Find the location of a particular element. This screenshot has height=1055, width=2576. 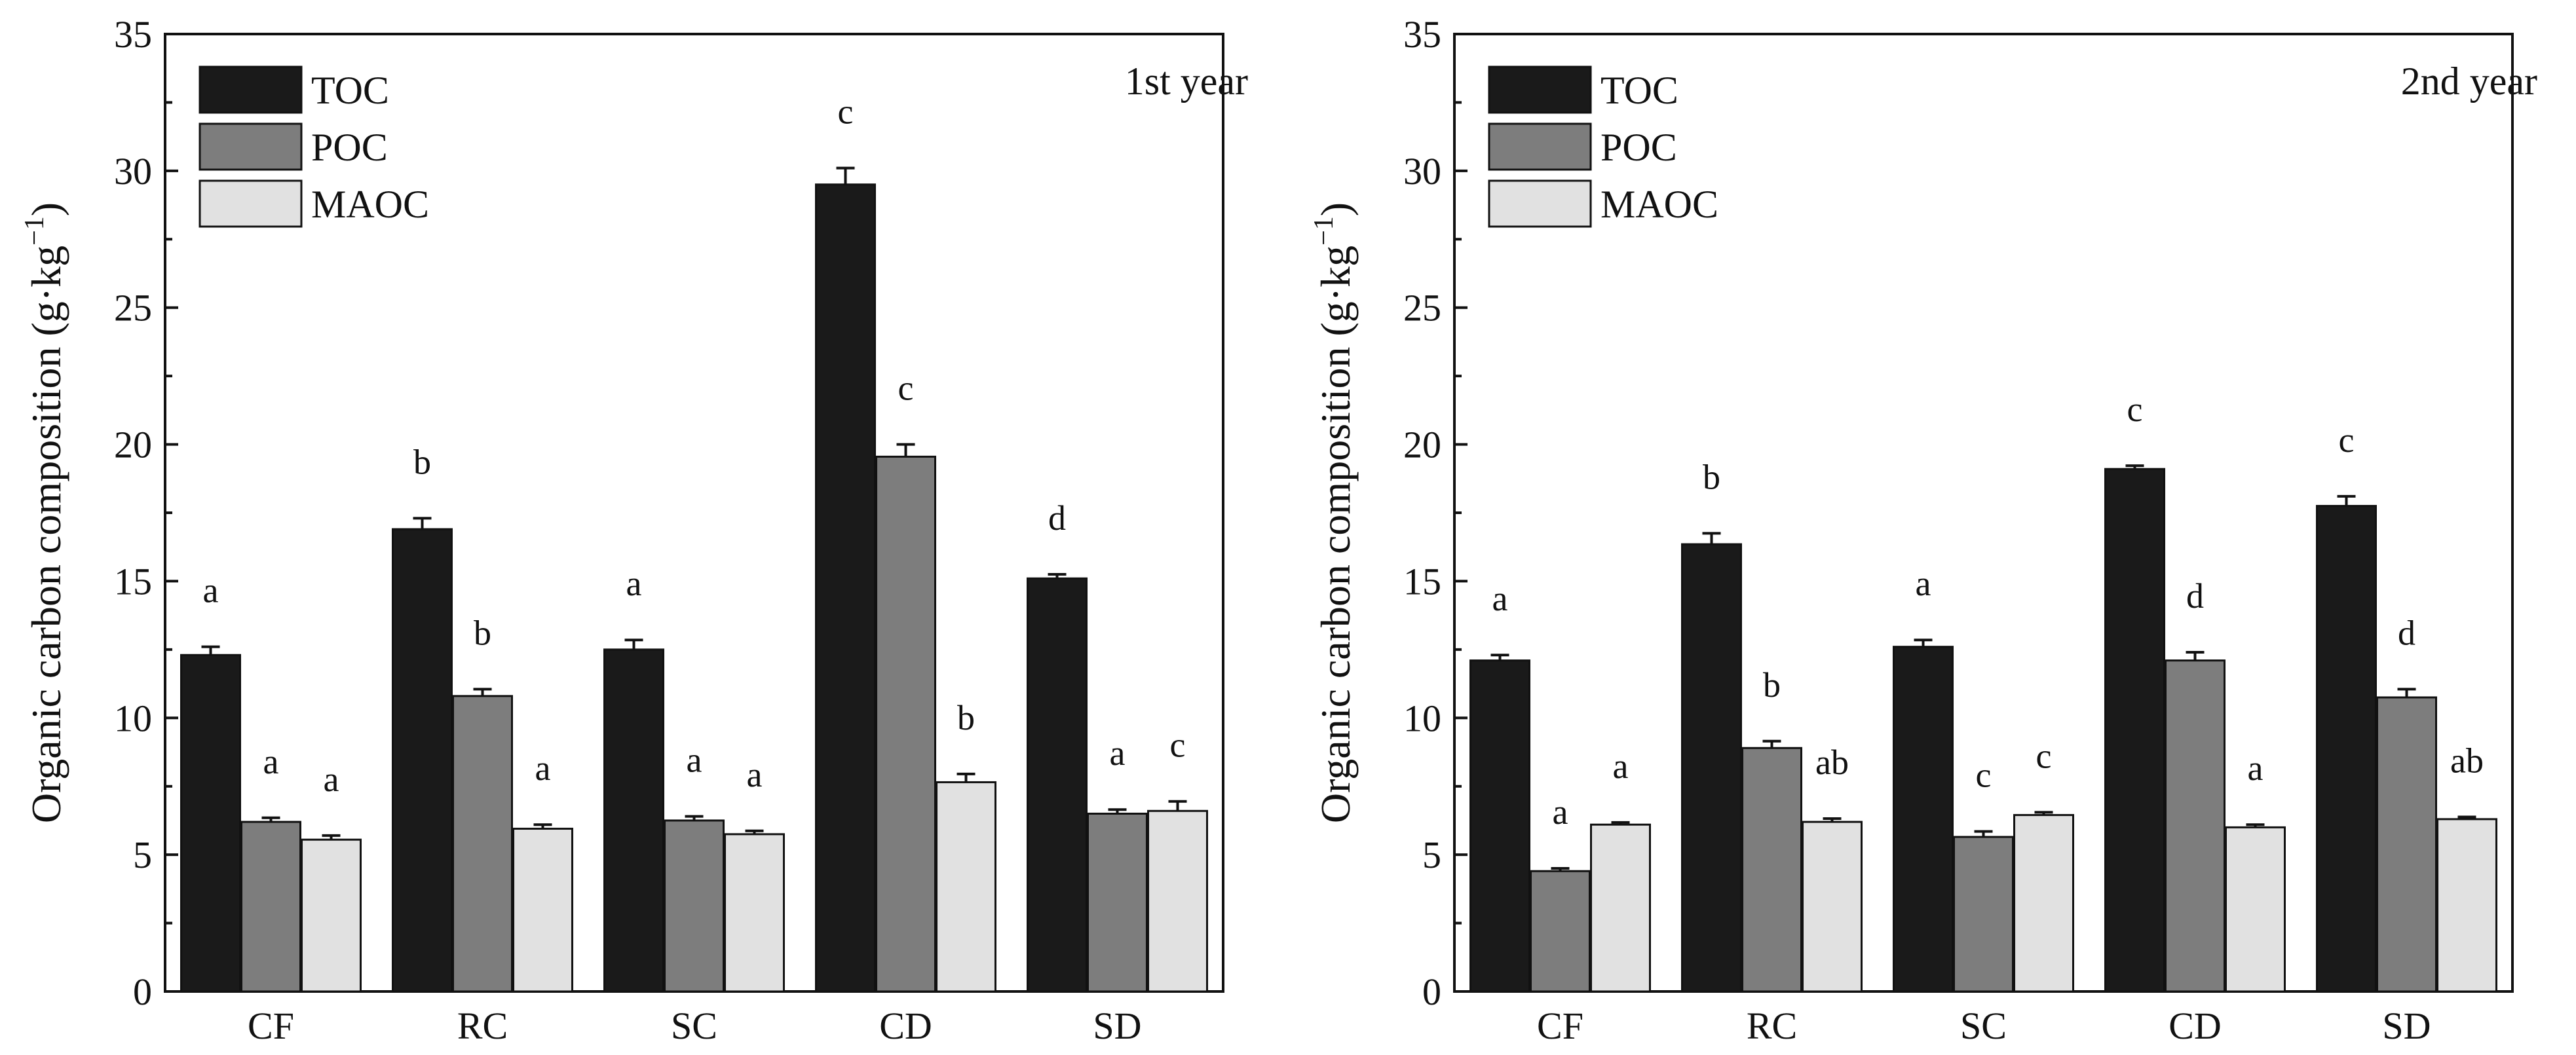

y-axis-title: Organic carbon composition (g·kg−1) is located at coordinates (44, 512).